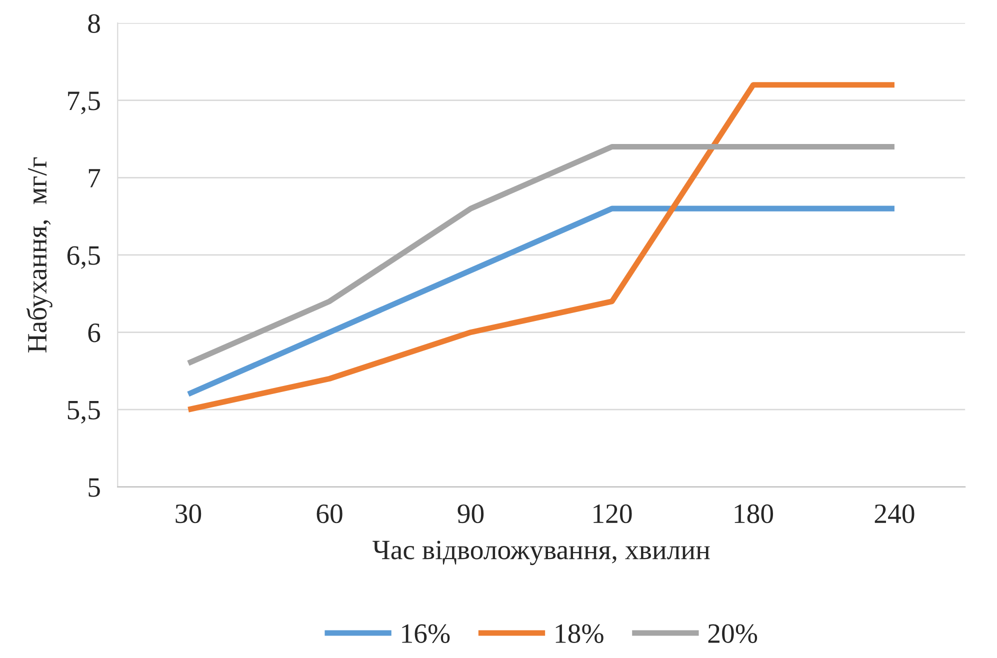 The image size is (997, 658). What do you see at coordinates (471, 514) in the screenshot?
I see `x-tick-label: 90` at bounding box center [471, 514].